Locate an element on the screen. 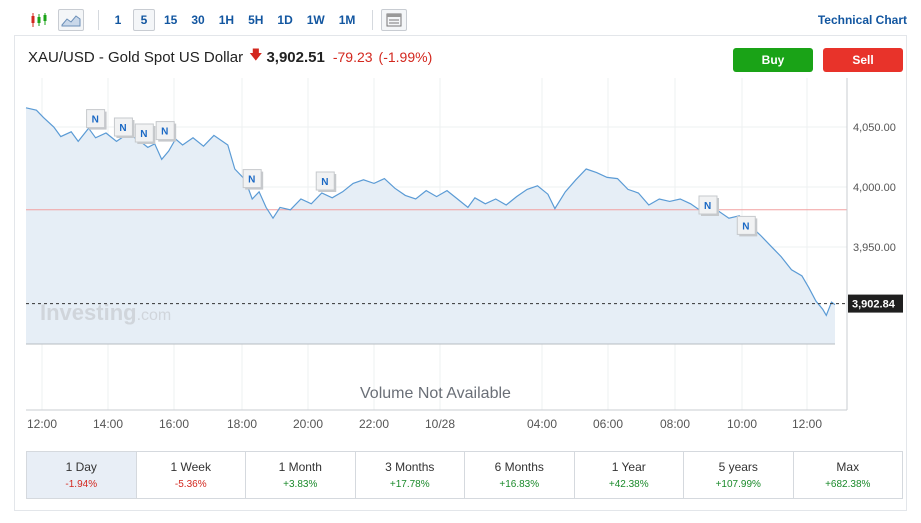 This screenshot has width=921, height=523. period-tab: Max +682.38% is located at coordinates (848, 475).